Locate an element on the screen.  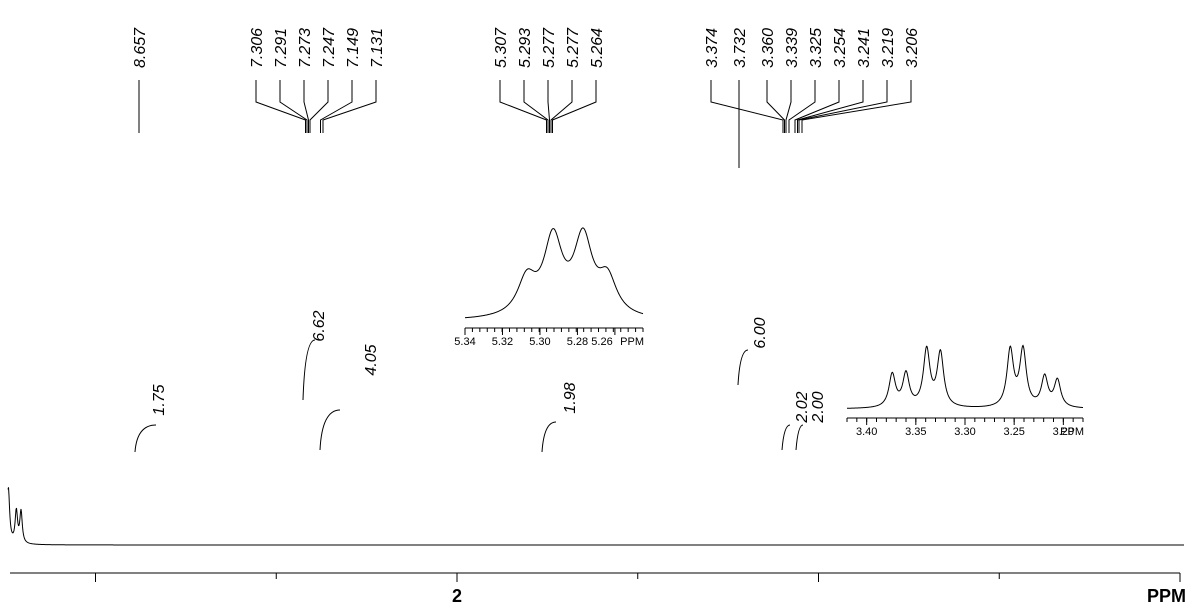
peak-label: 5.307 is located at coordinates (501, 47).